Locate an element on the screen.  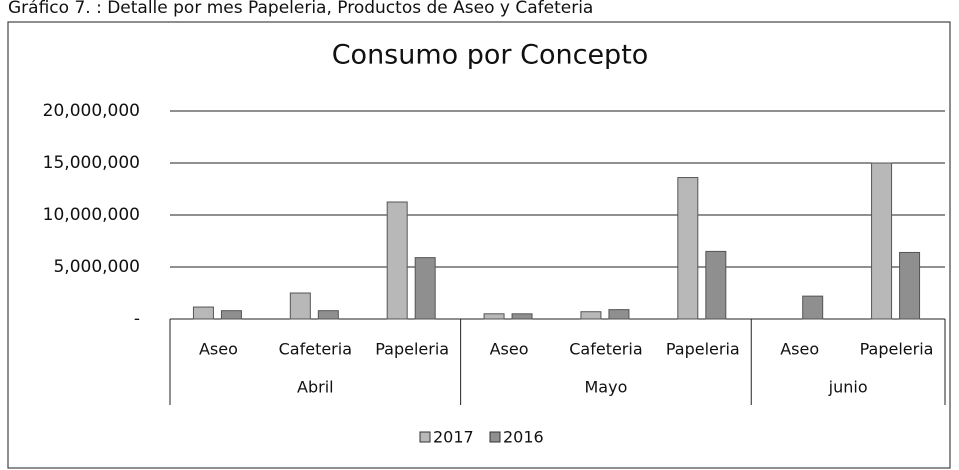
y-tick-label: 15,000,000 is located at coordinates (91, 163).